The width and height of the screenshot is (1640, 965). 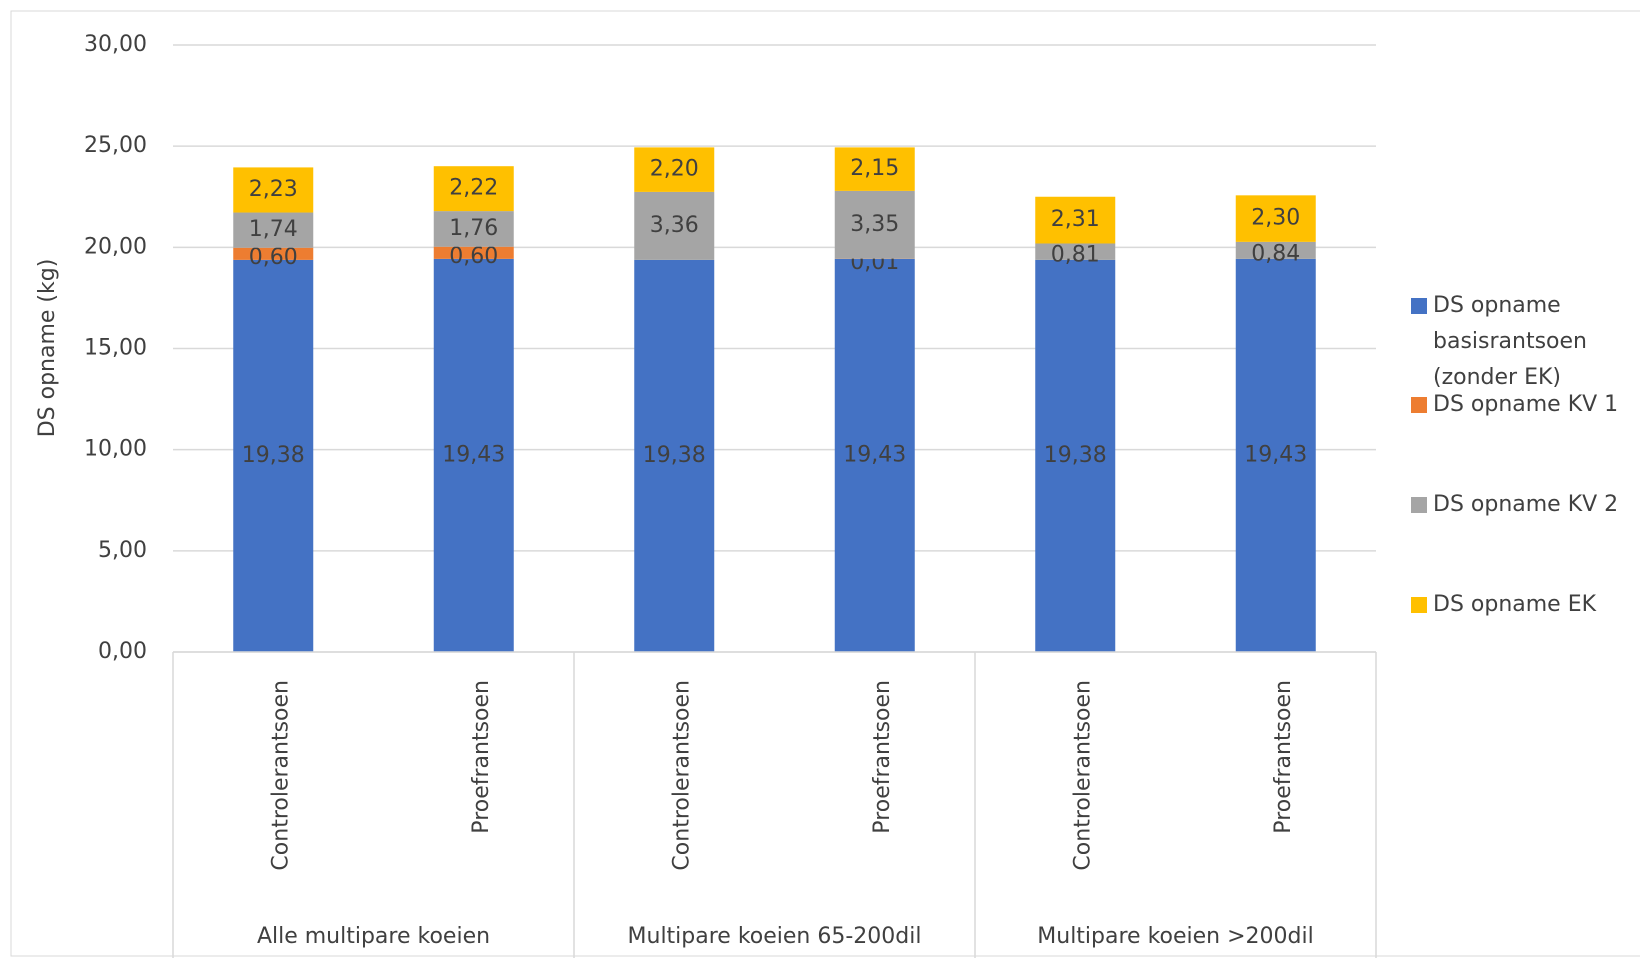 I want to click on data-label: 2,30, so click(x=1275, y=218).